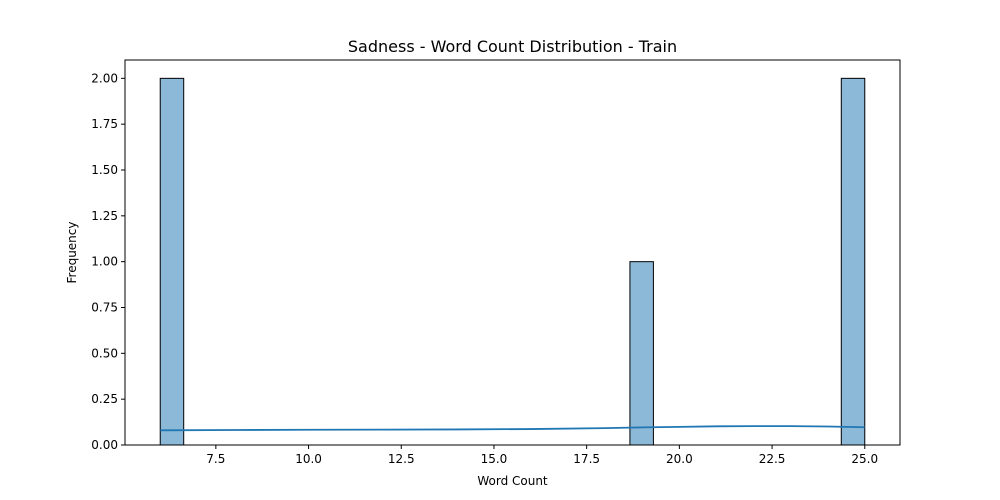 Image resolution: width=1000 pixels, height=500 pixels. What do you see at coordinates (772, 459) in the screenshot?
I see `x-tick-label: 22.5` at bounding box center [772, 459].